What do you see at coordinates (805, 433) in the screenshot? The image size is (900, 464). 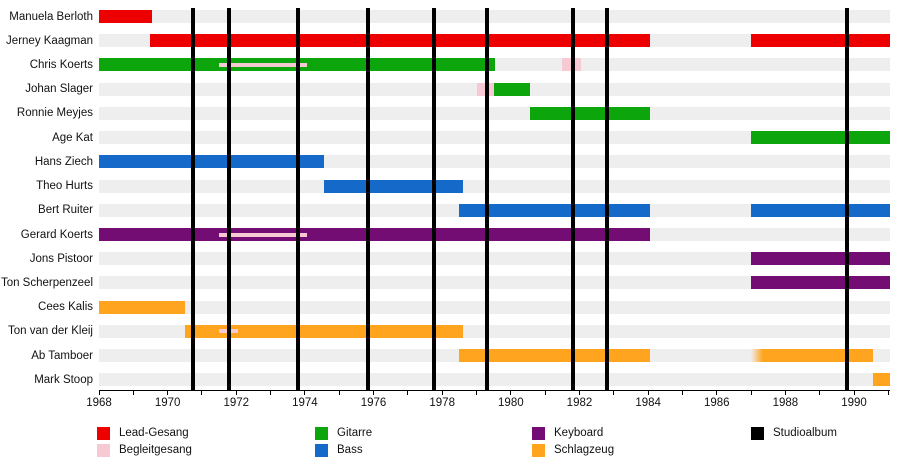 I see `legend-label: Studioalbum` at bounding box center [805, 433].